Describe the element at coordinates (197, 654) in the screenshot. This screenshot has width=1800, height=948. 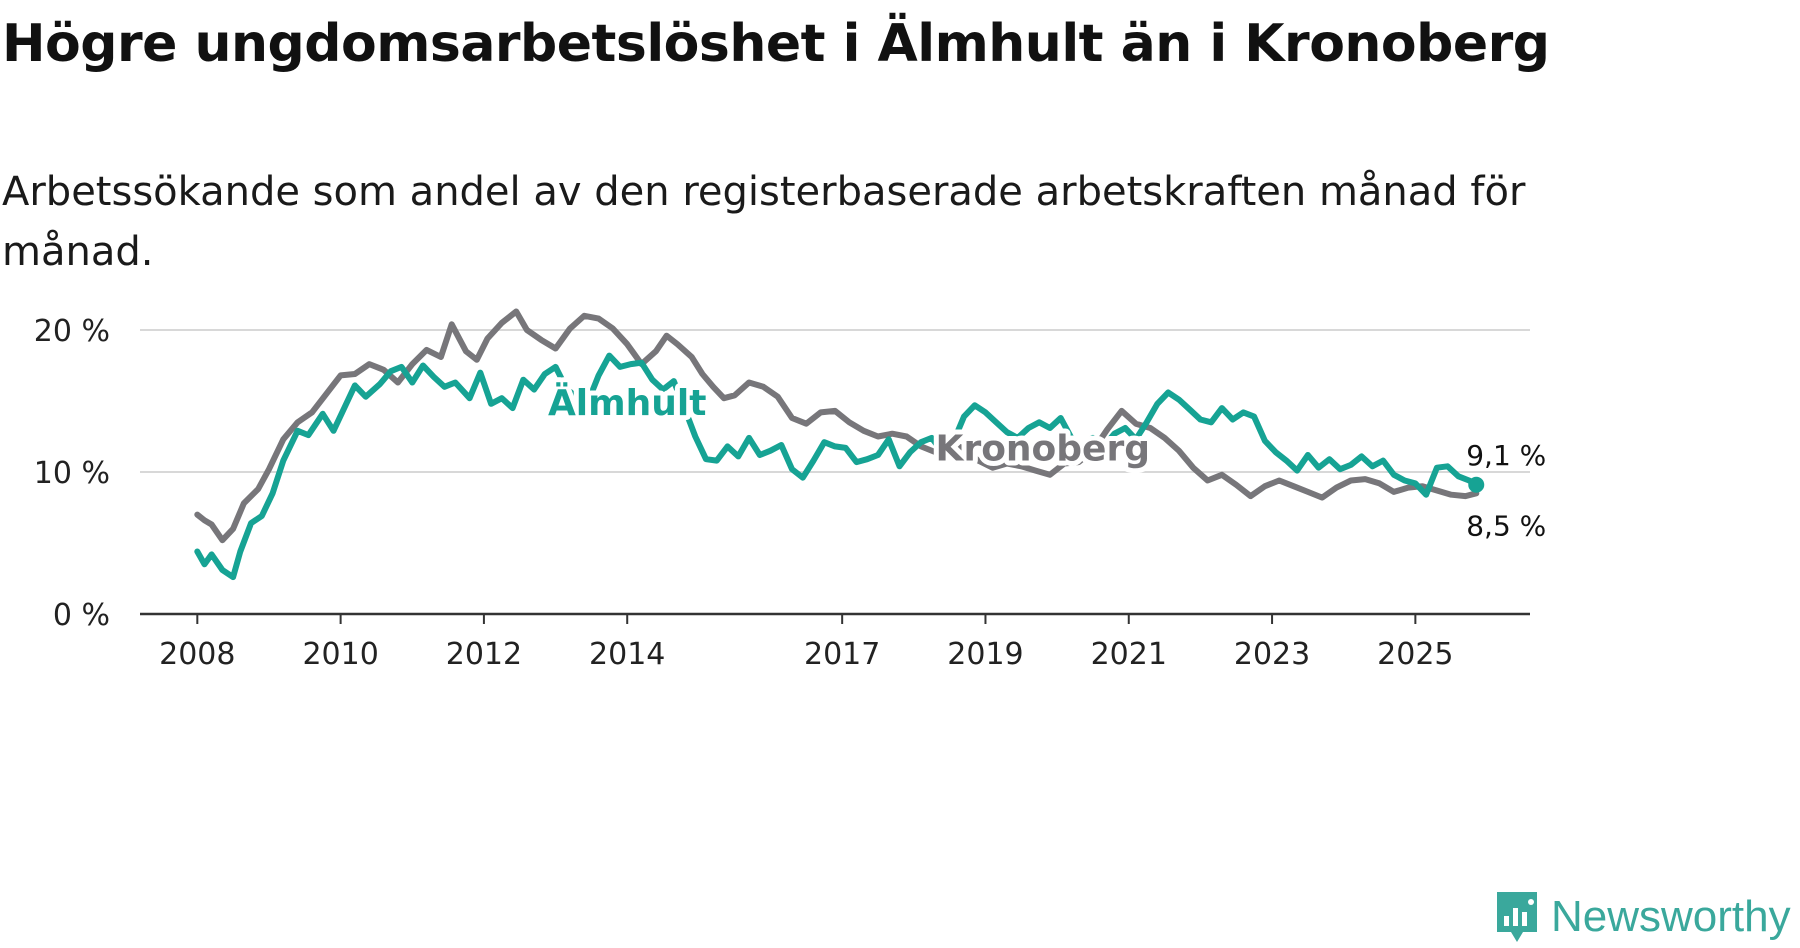
I see `x-tick-label: 2008` at that location.